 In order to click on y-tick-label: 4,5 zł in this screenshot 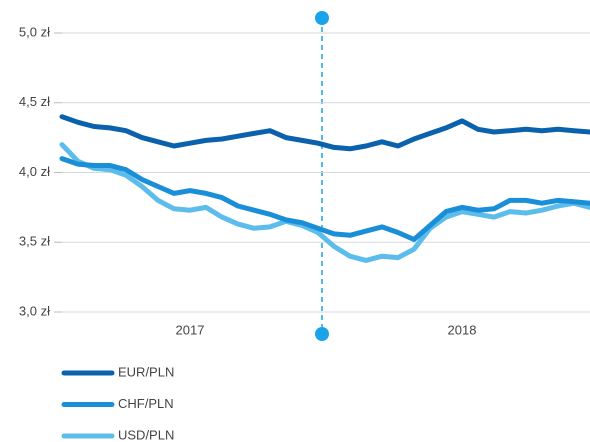, I will do `click(34, 101)`.